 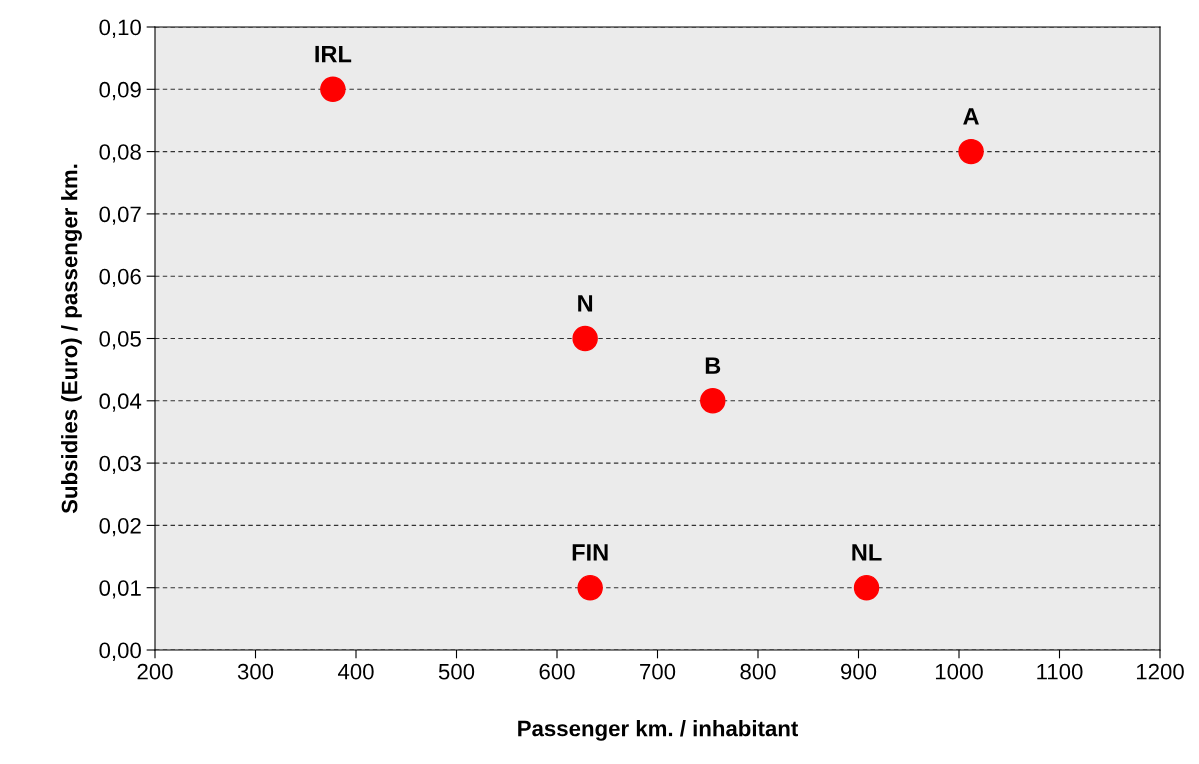 What do you see at coordinates (758, 671) in the screenshot?
I see `x-tick-label: 800` at bounding box center [758, 671].